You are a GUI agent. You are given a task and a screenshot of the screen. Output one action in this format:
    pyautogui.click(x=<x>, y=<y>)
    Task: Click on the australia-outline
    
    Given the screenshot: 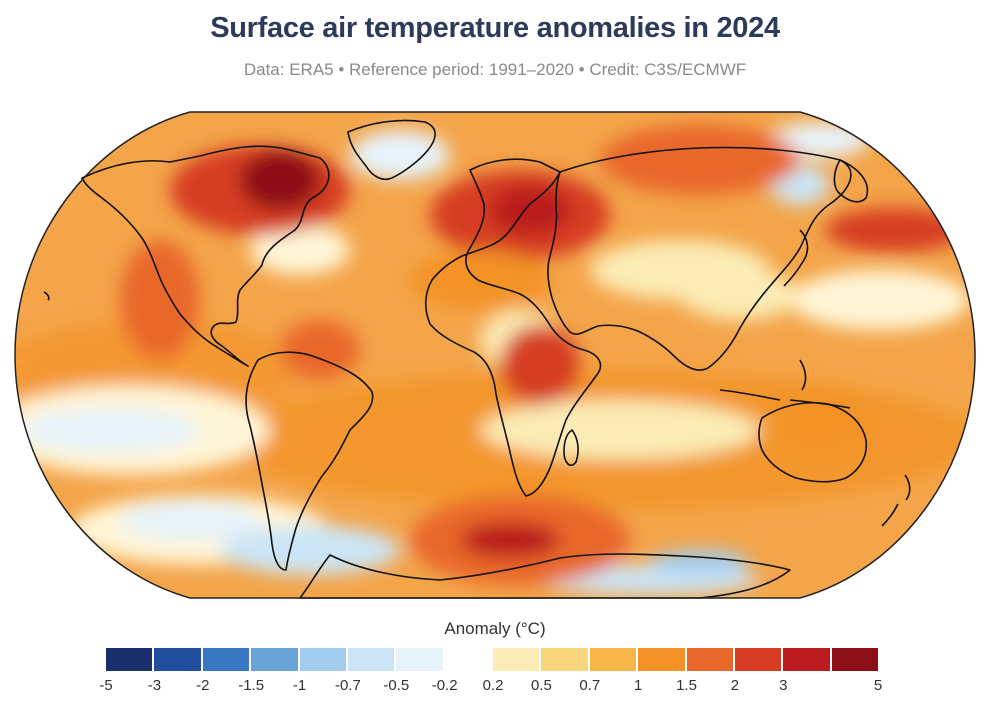 What is the action you would take?
    pyautogui.click(x=813, y=442)
    